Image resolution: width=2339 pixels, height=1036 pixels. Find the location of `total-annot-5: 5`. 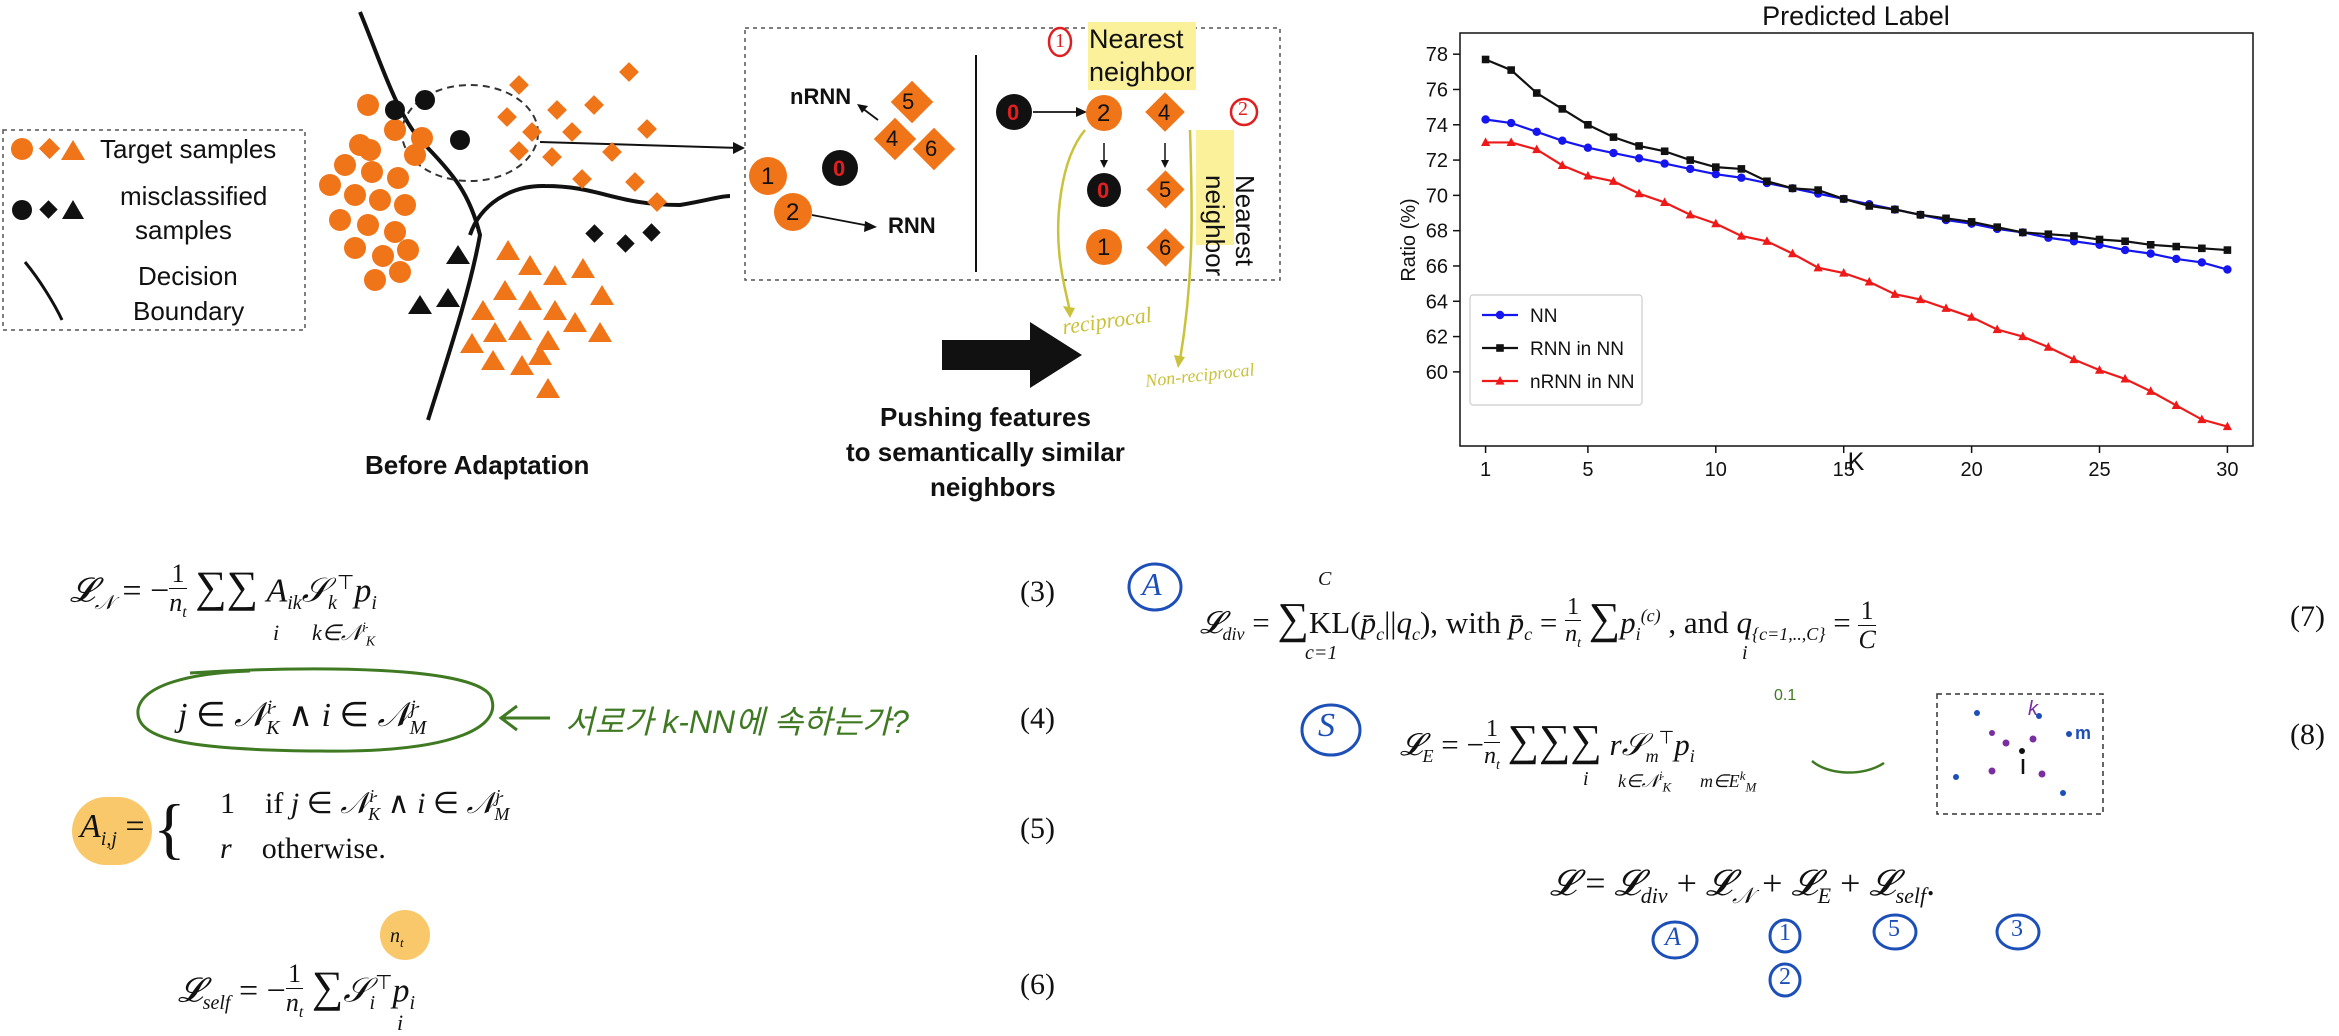

total-annot-5: 5 is located at coordinates (1894, 929).